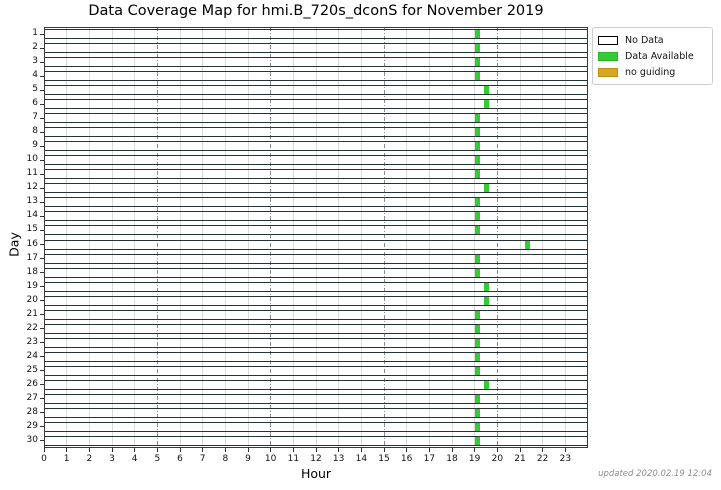  Describe the element at coordinates (520, 459) in the screenshot. I see `x-tick-label-21: 21` at that location.